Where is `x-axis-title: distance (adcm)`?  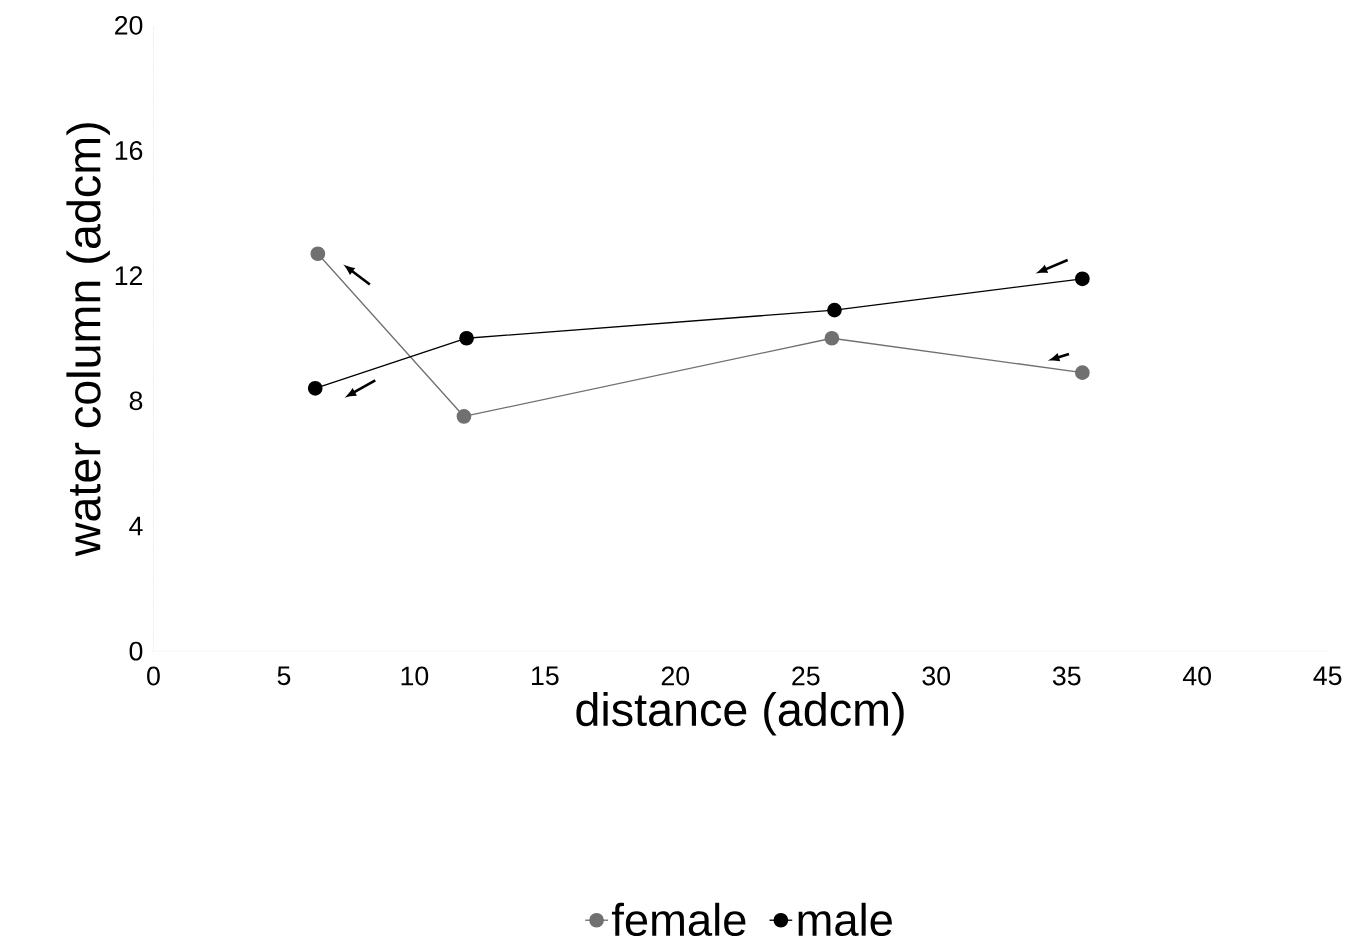 x-axis-title: distance (adcm) is located at coordinates (740, 714).